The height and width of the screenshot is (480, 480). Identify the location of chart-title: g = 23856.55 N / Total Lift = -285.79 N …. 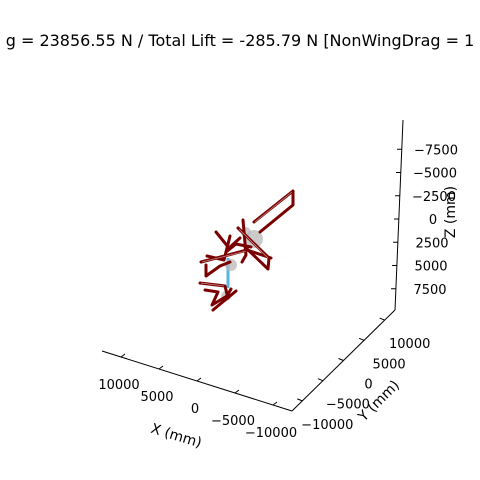
(240, 40).